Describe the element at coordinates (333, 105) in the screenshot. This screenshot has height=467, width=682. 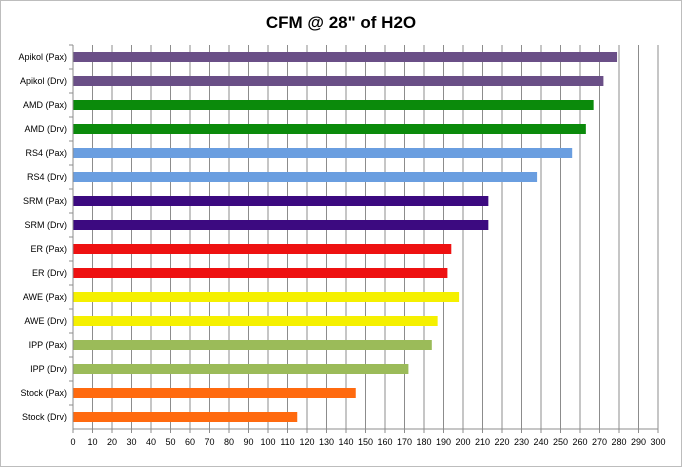
I see `bar-amd-pax` at that location.